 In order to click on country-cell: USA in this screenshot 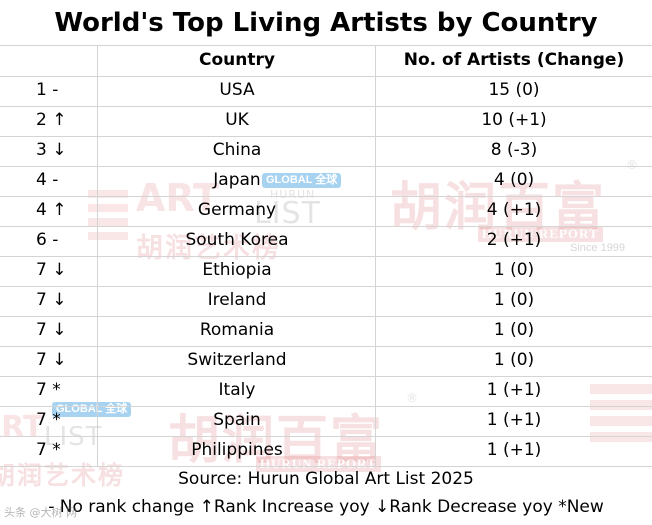, I will do `click(237, 90)`.